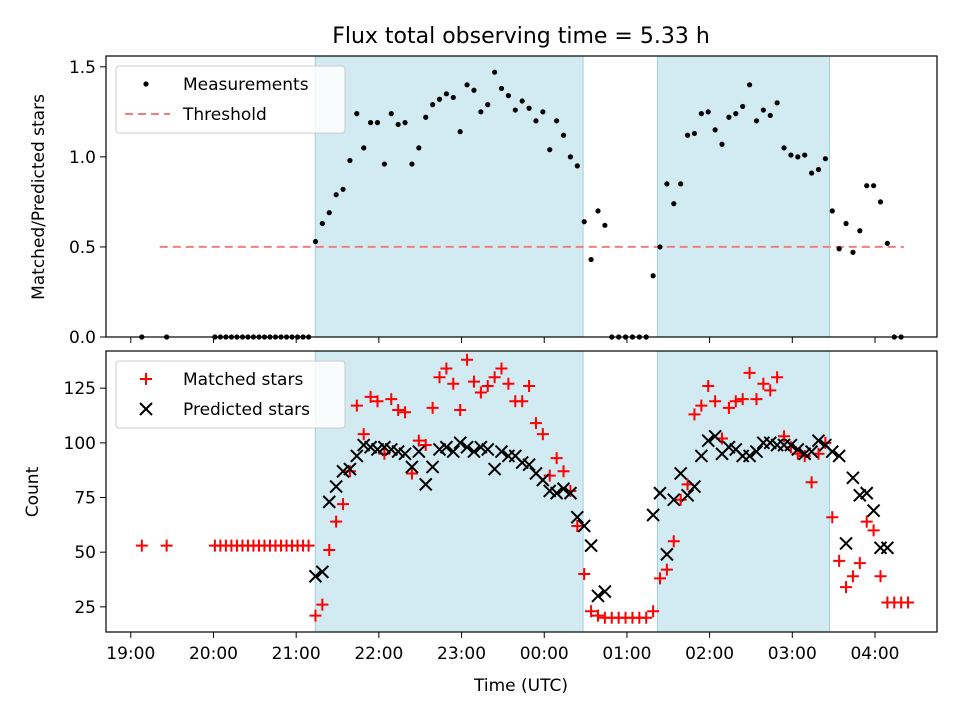 The width and height of the screenshot is (960, 720). What do you see at coordinates (230, 394) in the screenshot?
I see `count-legend: Matched stars Predicted stars` at bounding box center [230, 394].